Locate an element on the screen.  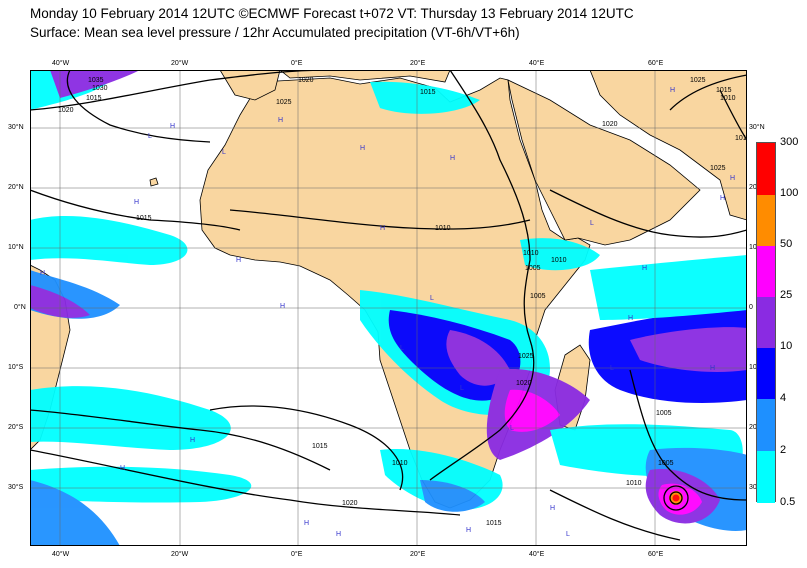
precip-cyan-band-atl is located at coordinates (130, 418).